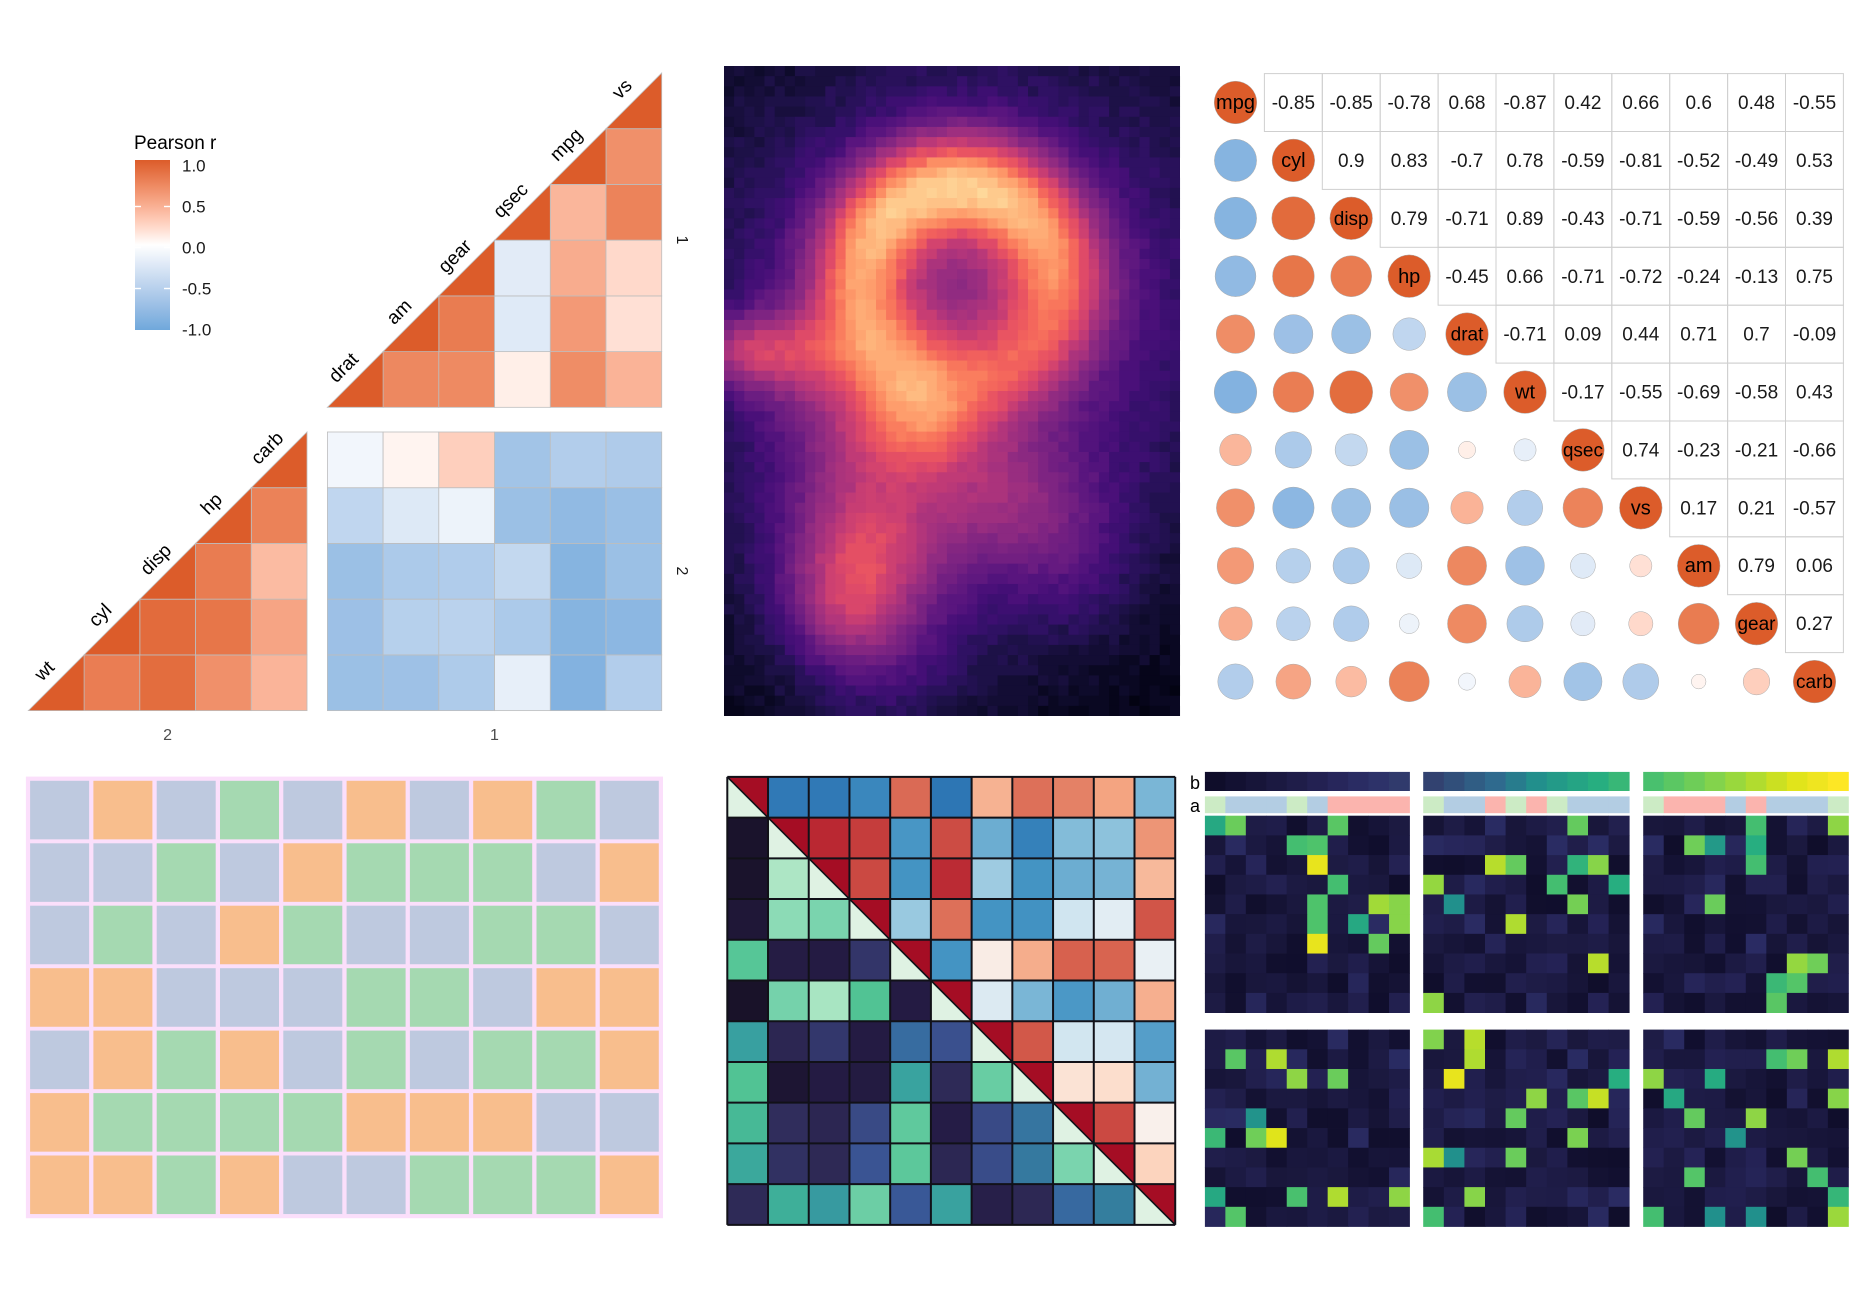 The height and width of the screenshot is (1296, 1872). What do you see at coordinates (1351, 161) in the screenshot?
I see `svg-text: 0.9` at bounding box center [1351, 161].